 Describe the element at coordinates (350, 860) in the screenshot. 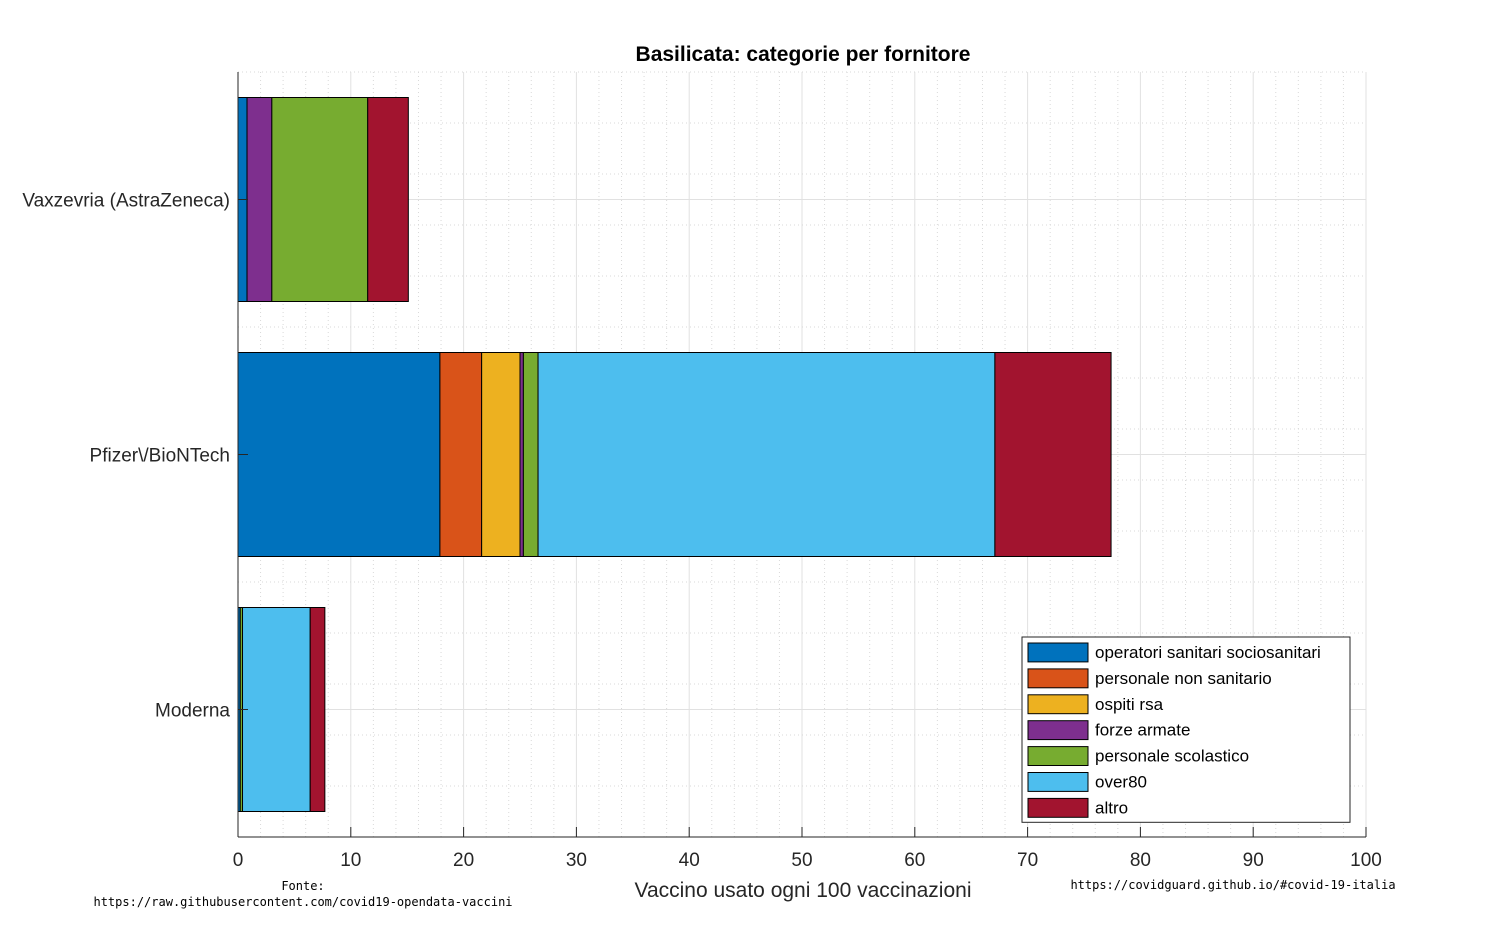

I see `x-tick-label: 10` at that location.